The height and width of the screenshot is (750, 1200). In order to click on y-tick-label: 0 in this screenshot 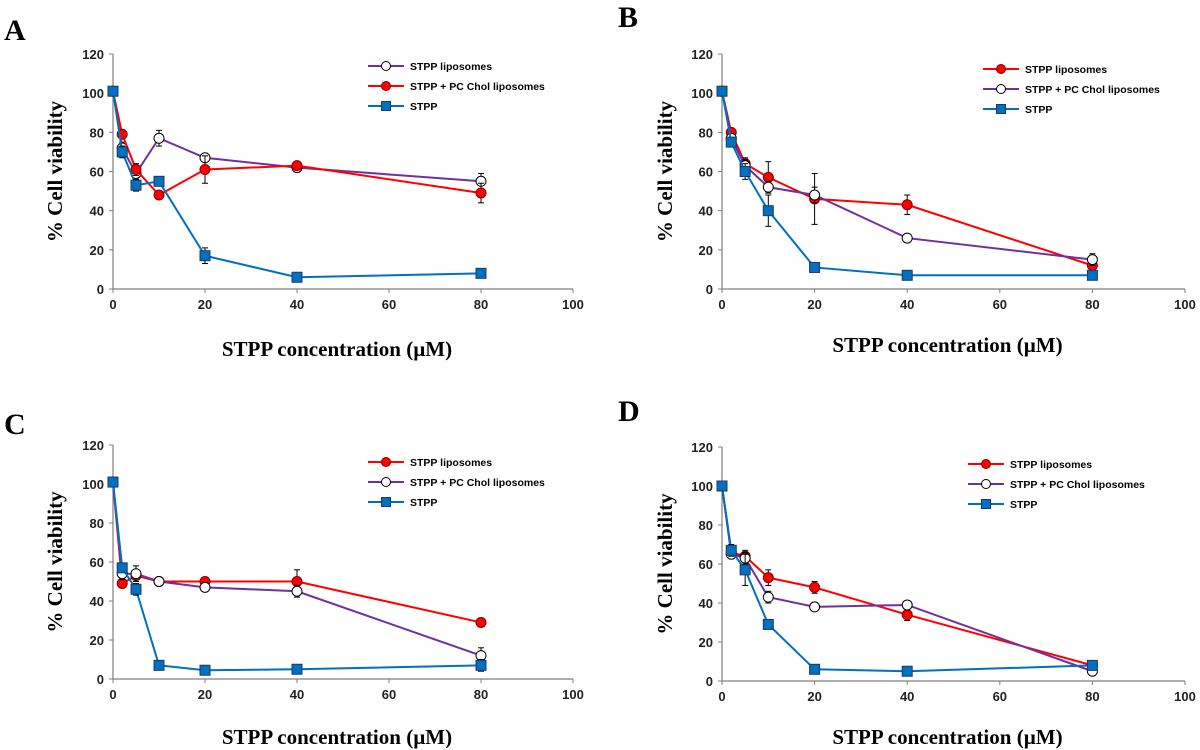, I will do `click(100, 679)`.